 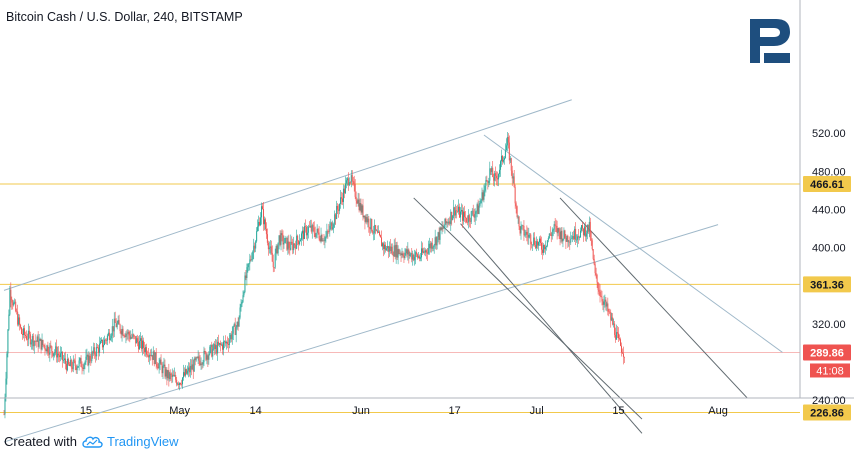 What do you see at coordinates (404, 411) in the screenshot?
I see `time-axis: 15 May 14 Jun 17 Jul 15 Aug` at bounding box center [404, 411].